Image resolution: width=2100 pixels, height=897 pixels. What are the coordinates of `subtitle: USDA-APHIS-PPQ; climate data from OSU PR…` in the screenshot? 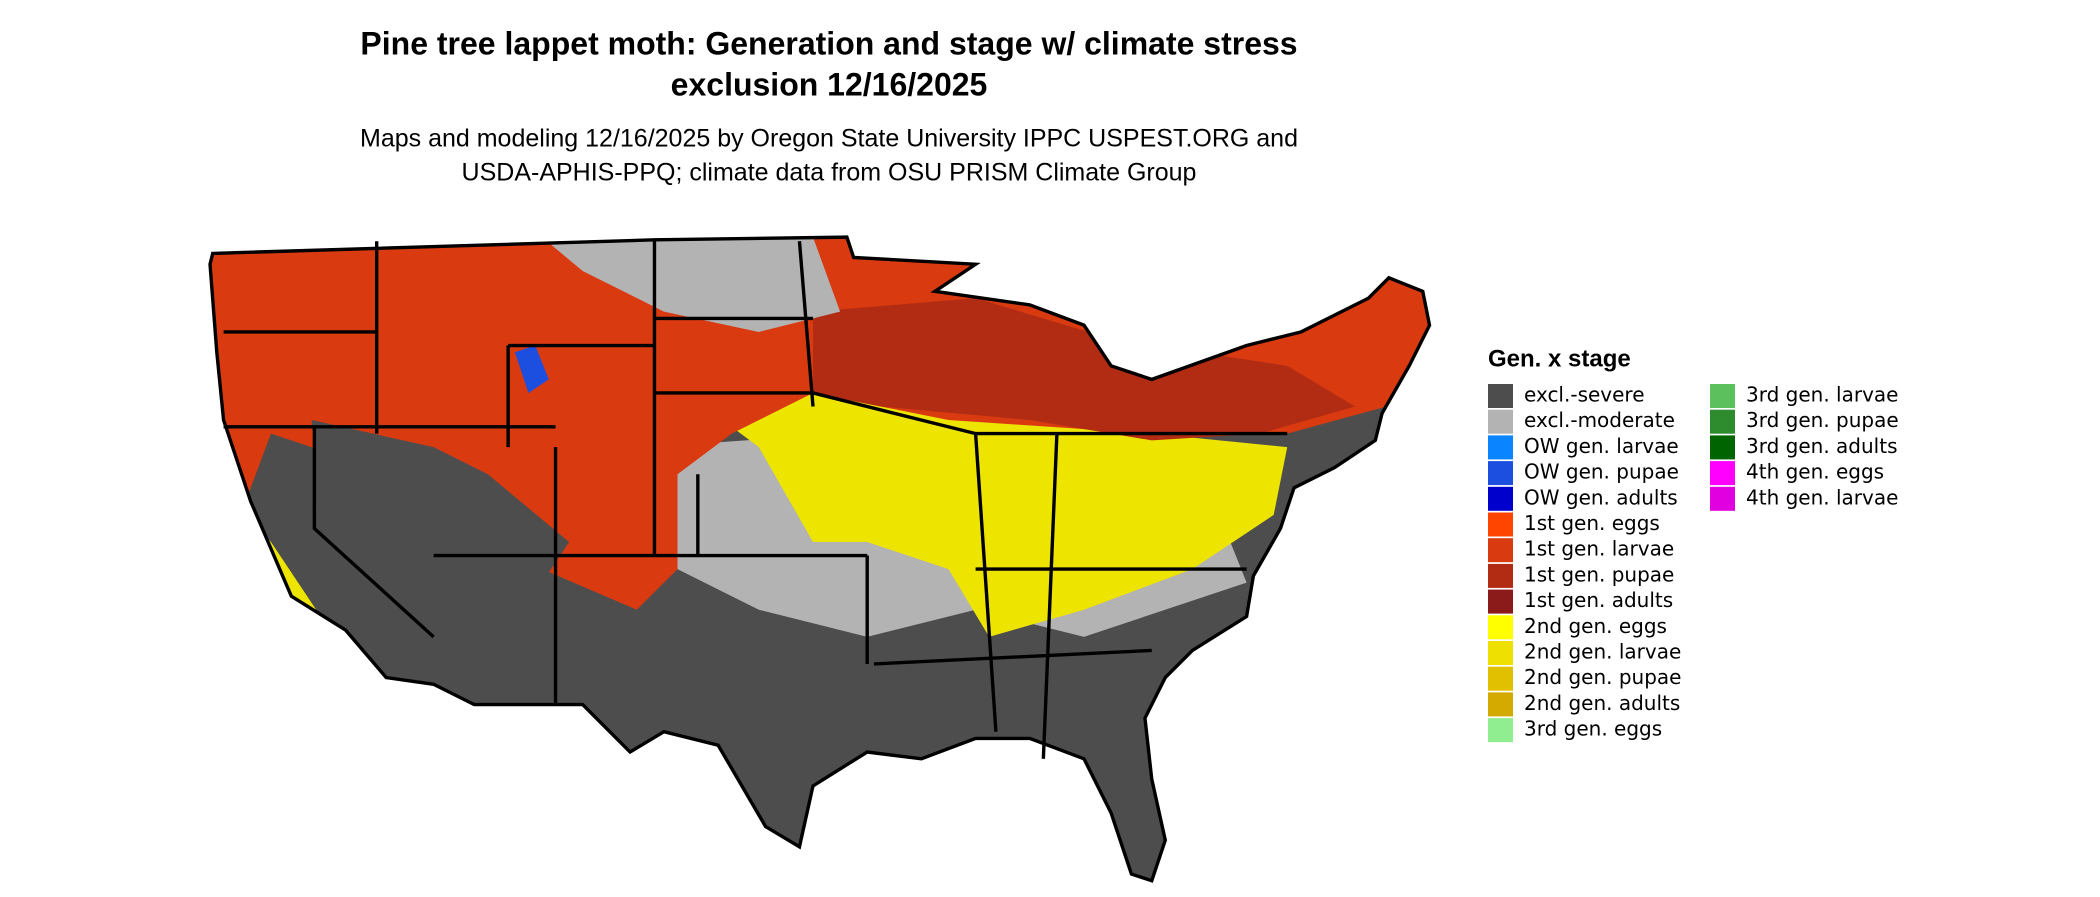 It's located at (829, 173).